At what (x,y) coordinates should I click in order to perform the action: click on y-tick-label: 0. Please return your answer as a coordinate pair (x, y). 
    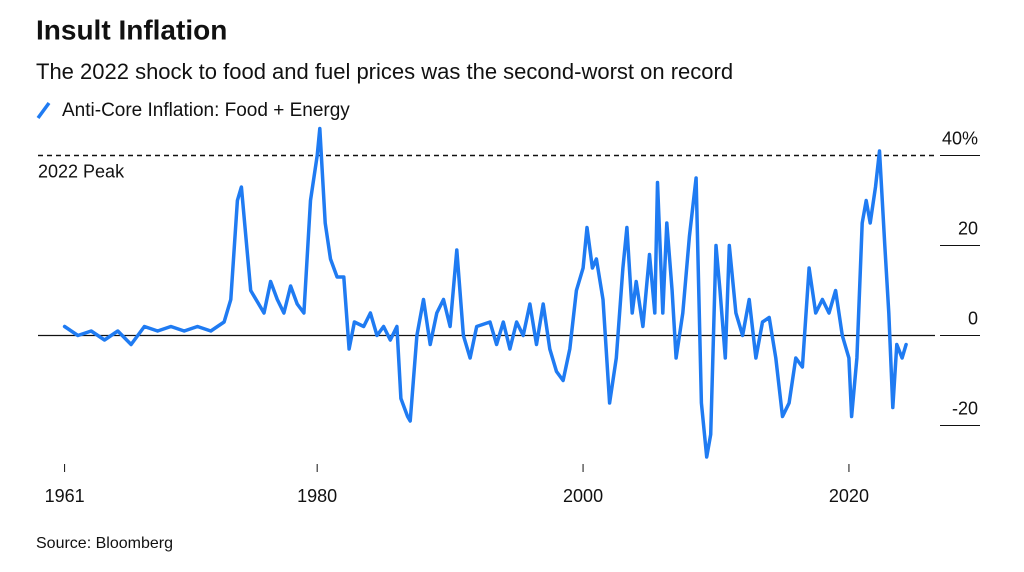
    Looking at the image, I should click on (973, 318).